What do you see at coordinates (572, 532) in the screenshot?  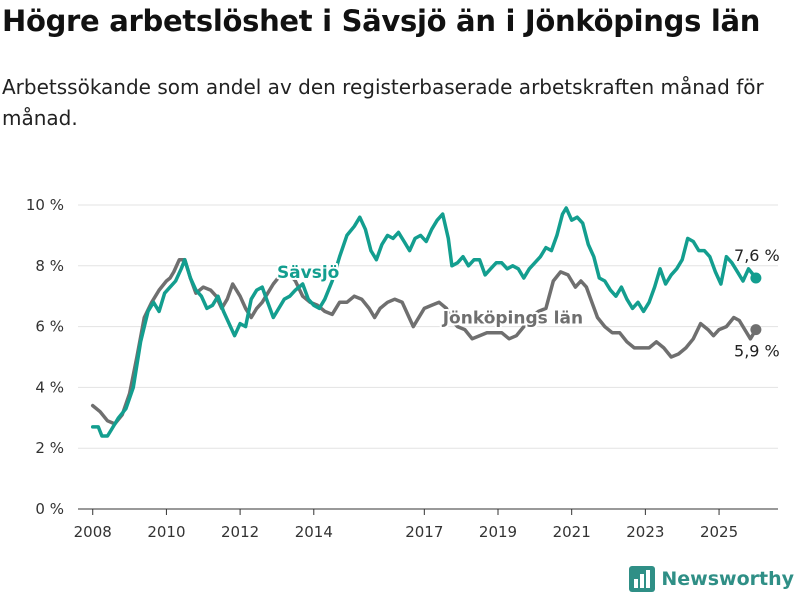 I see `x-tick-label: 2021` at bounding box center [572, 532].